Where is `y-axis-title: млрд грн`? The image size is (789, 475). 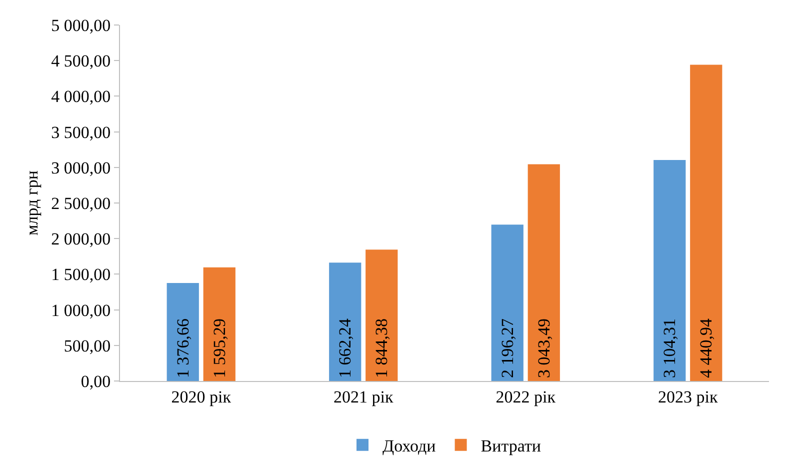 y-axis-title: млрд грн is located at coordinates (32, 203).